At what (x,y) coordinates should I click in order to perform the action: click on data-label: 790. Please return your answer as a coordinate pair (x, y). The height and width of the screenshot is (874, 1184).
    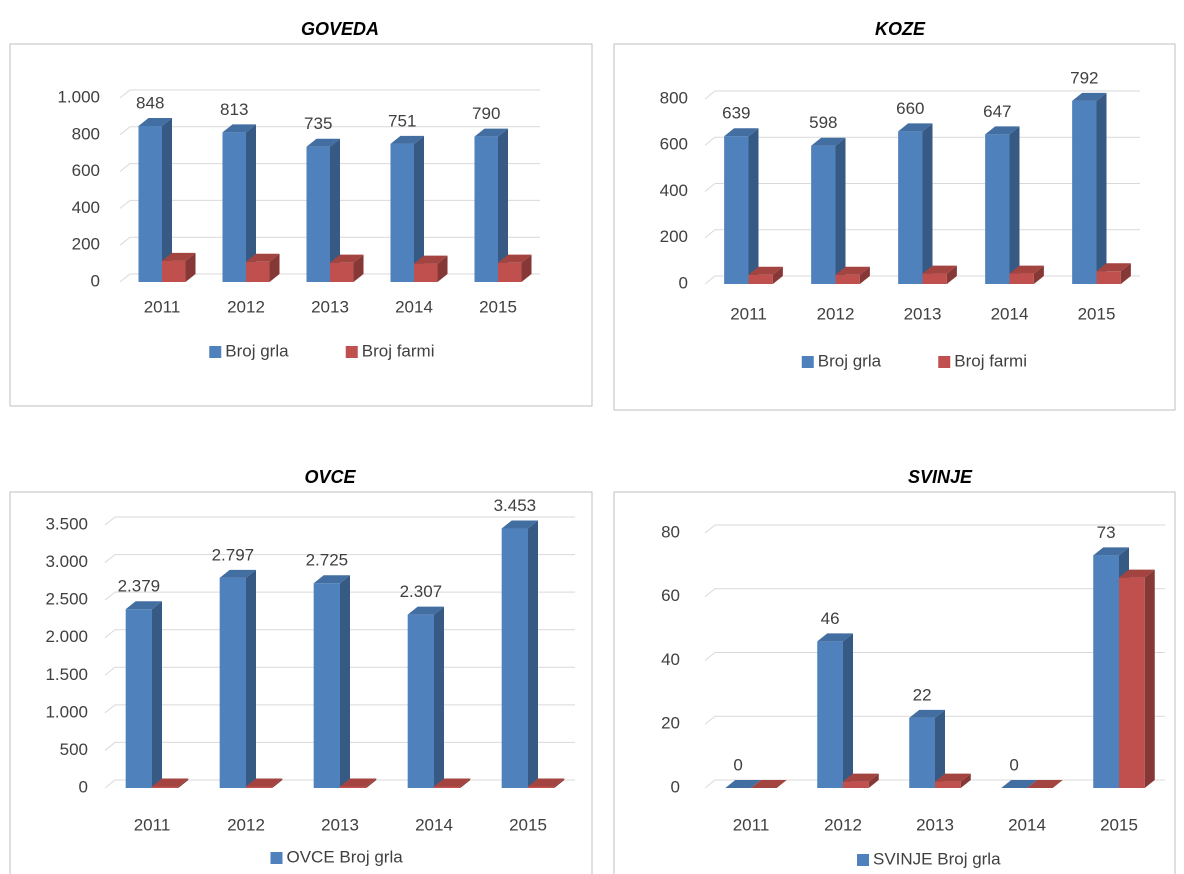
    Looking at the image, I should click on (486, 113).